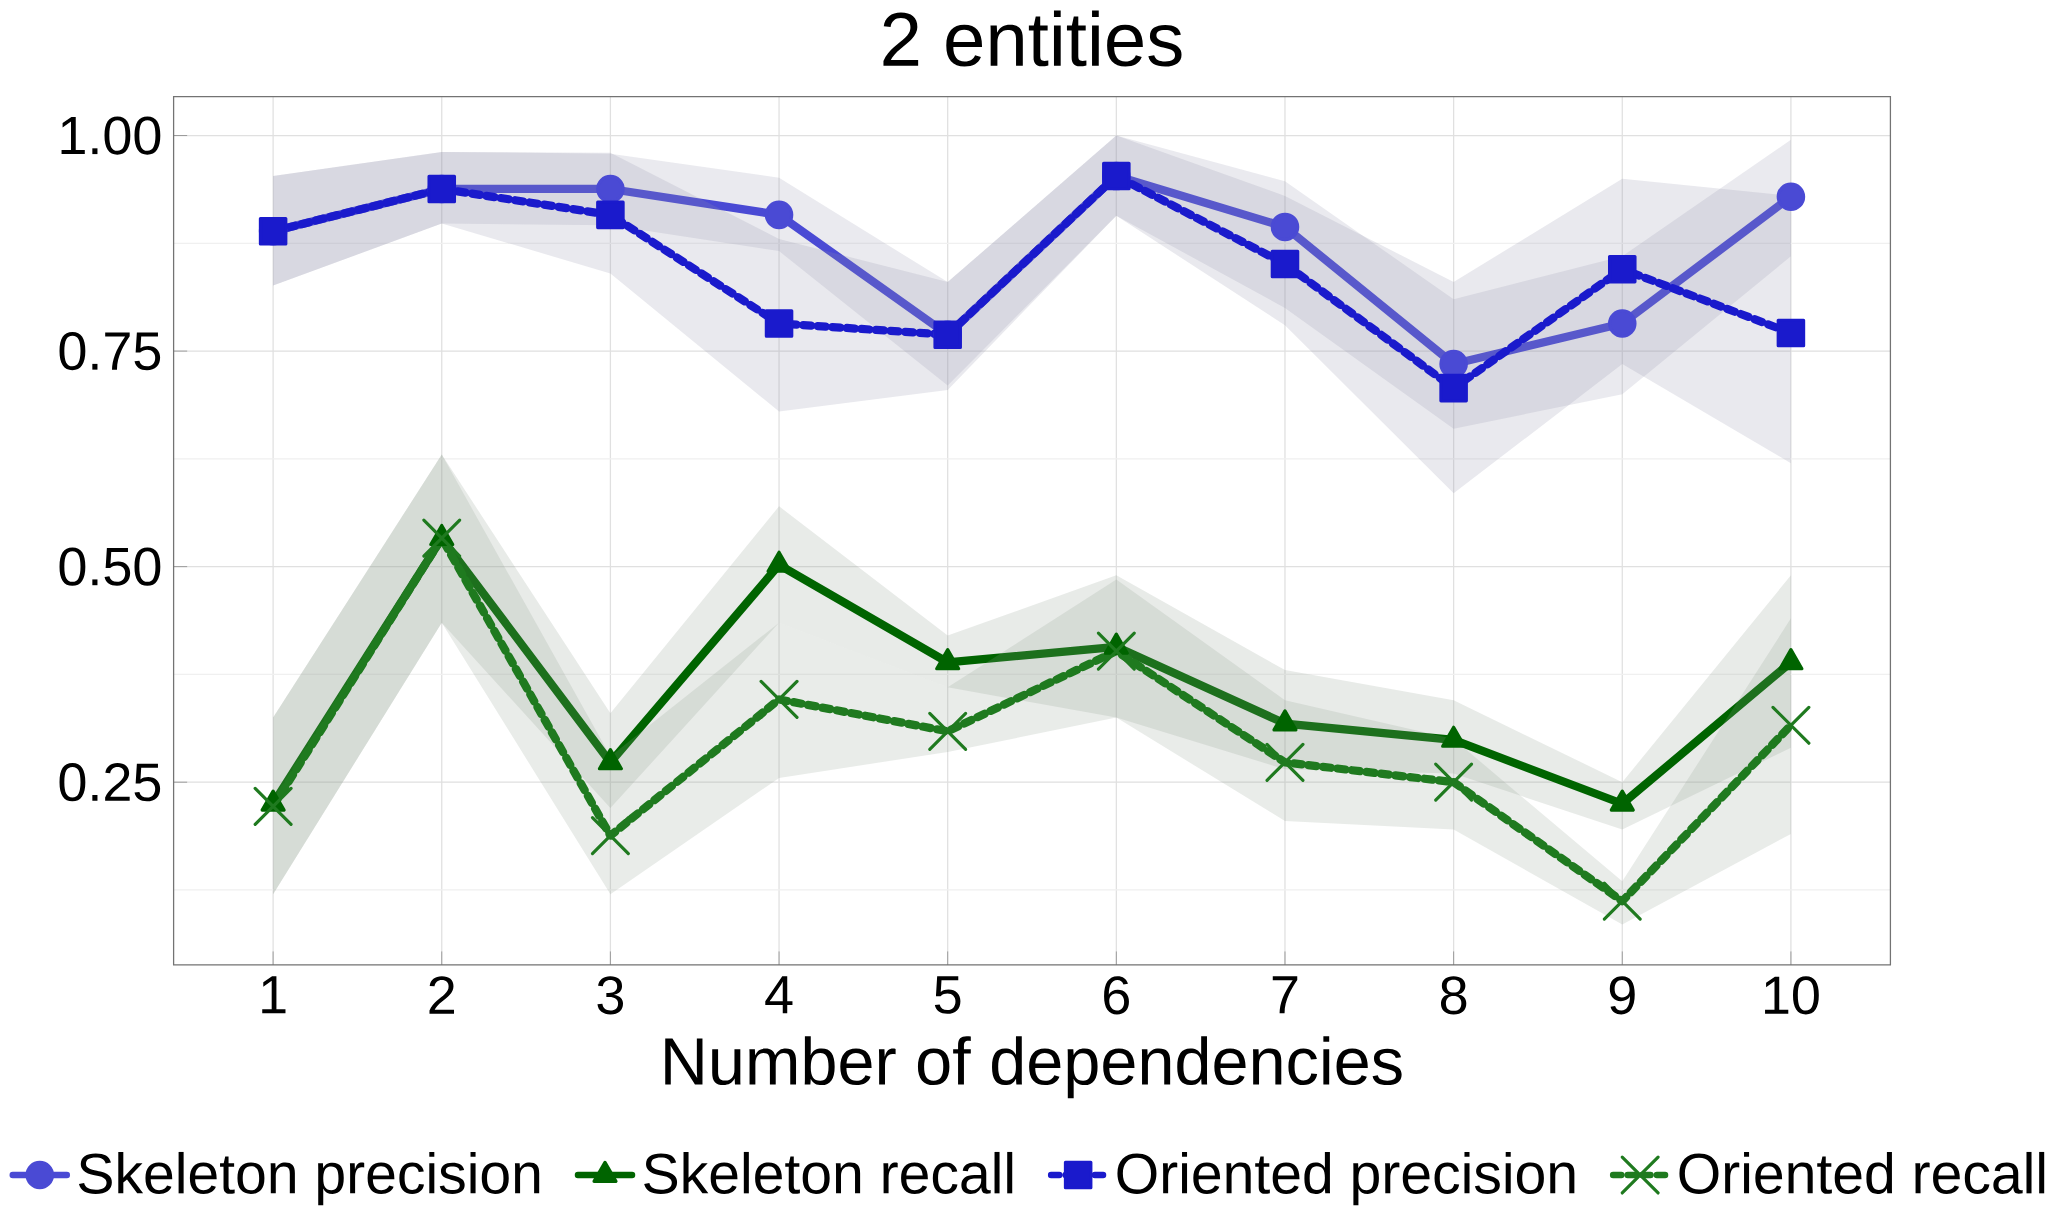 The image size is (2064, 1211). What do you see at coordinates (110, 566) in the screenshot?
I see `y-tick-label: 0.50` at bounding box center [110, 566].